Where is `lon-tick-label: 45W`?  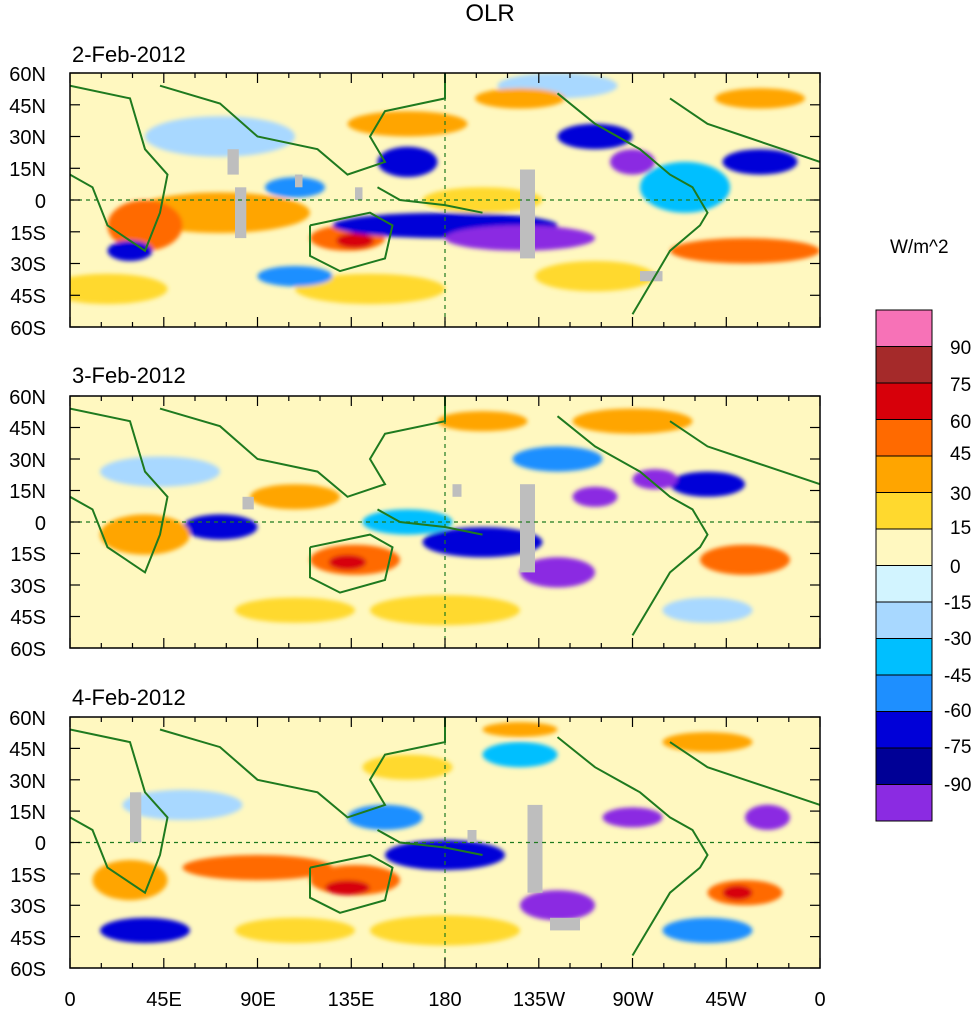 lon-tick-label: 45W is located at coordinates (725, 1000).